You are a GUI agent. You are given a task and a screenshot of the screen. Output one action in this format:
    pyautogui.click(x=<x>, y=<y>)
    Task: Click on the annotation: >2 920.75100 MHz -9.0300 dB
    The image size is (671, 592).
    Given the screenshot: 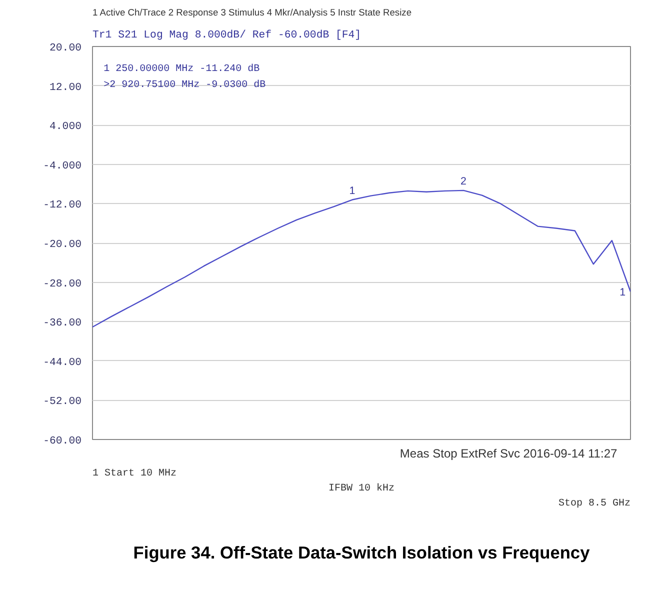 What is the action you would take?
    pyautogui.click(x=185, y=84)
    